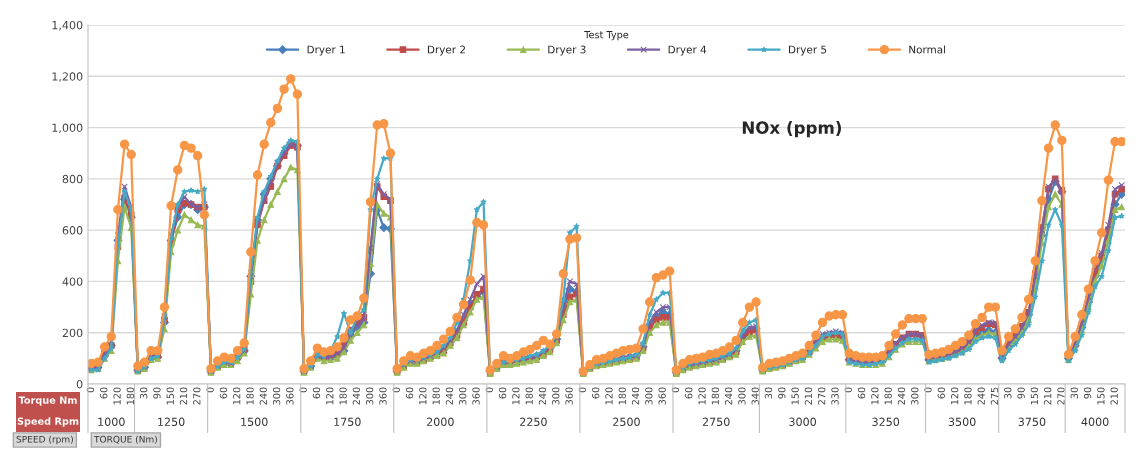 This screenshot has width=1136, height=452. What do you see at coordinates (567, 50) in the screenshot?
I see `legend-label: Dryer 3` at bounding box center [567, 50].